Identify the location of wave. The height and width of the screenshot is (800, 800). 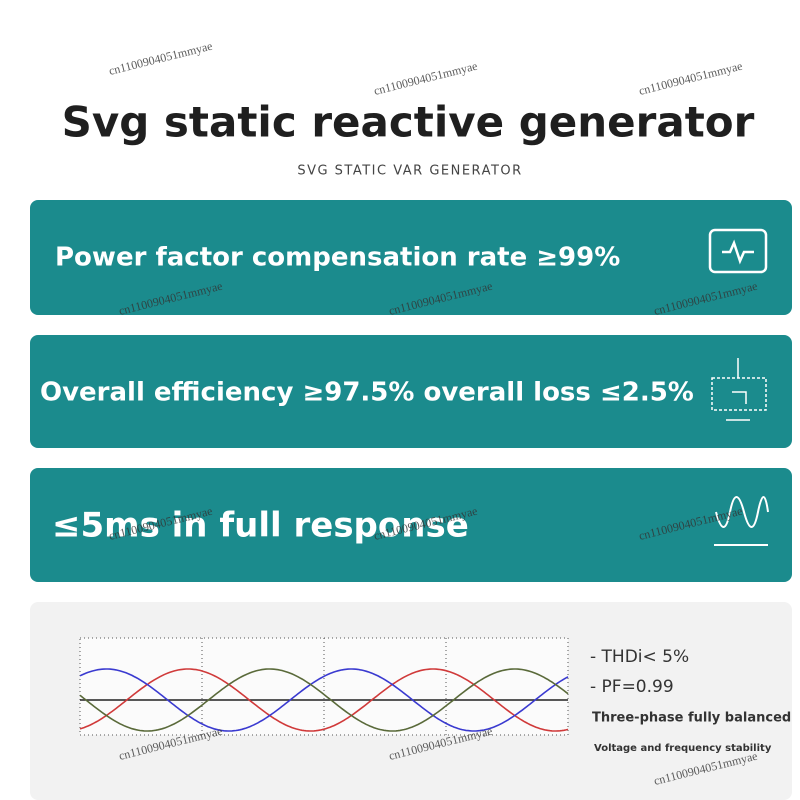
(324, 700).